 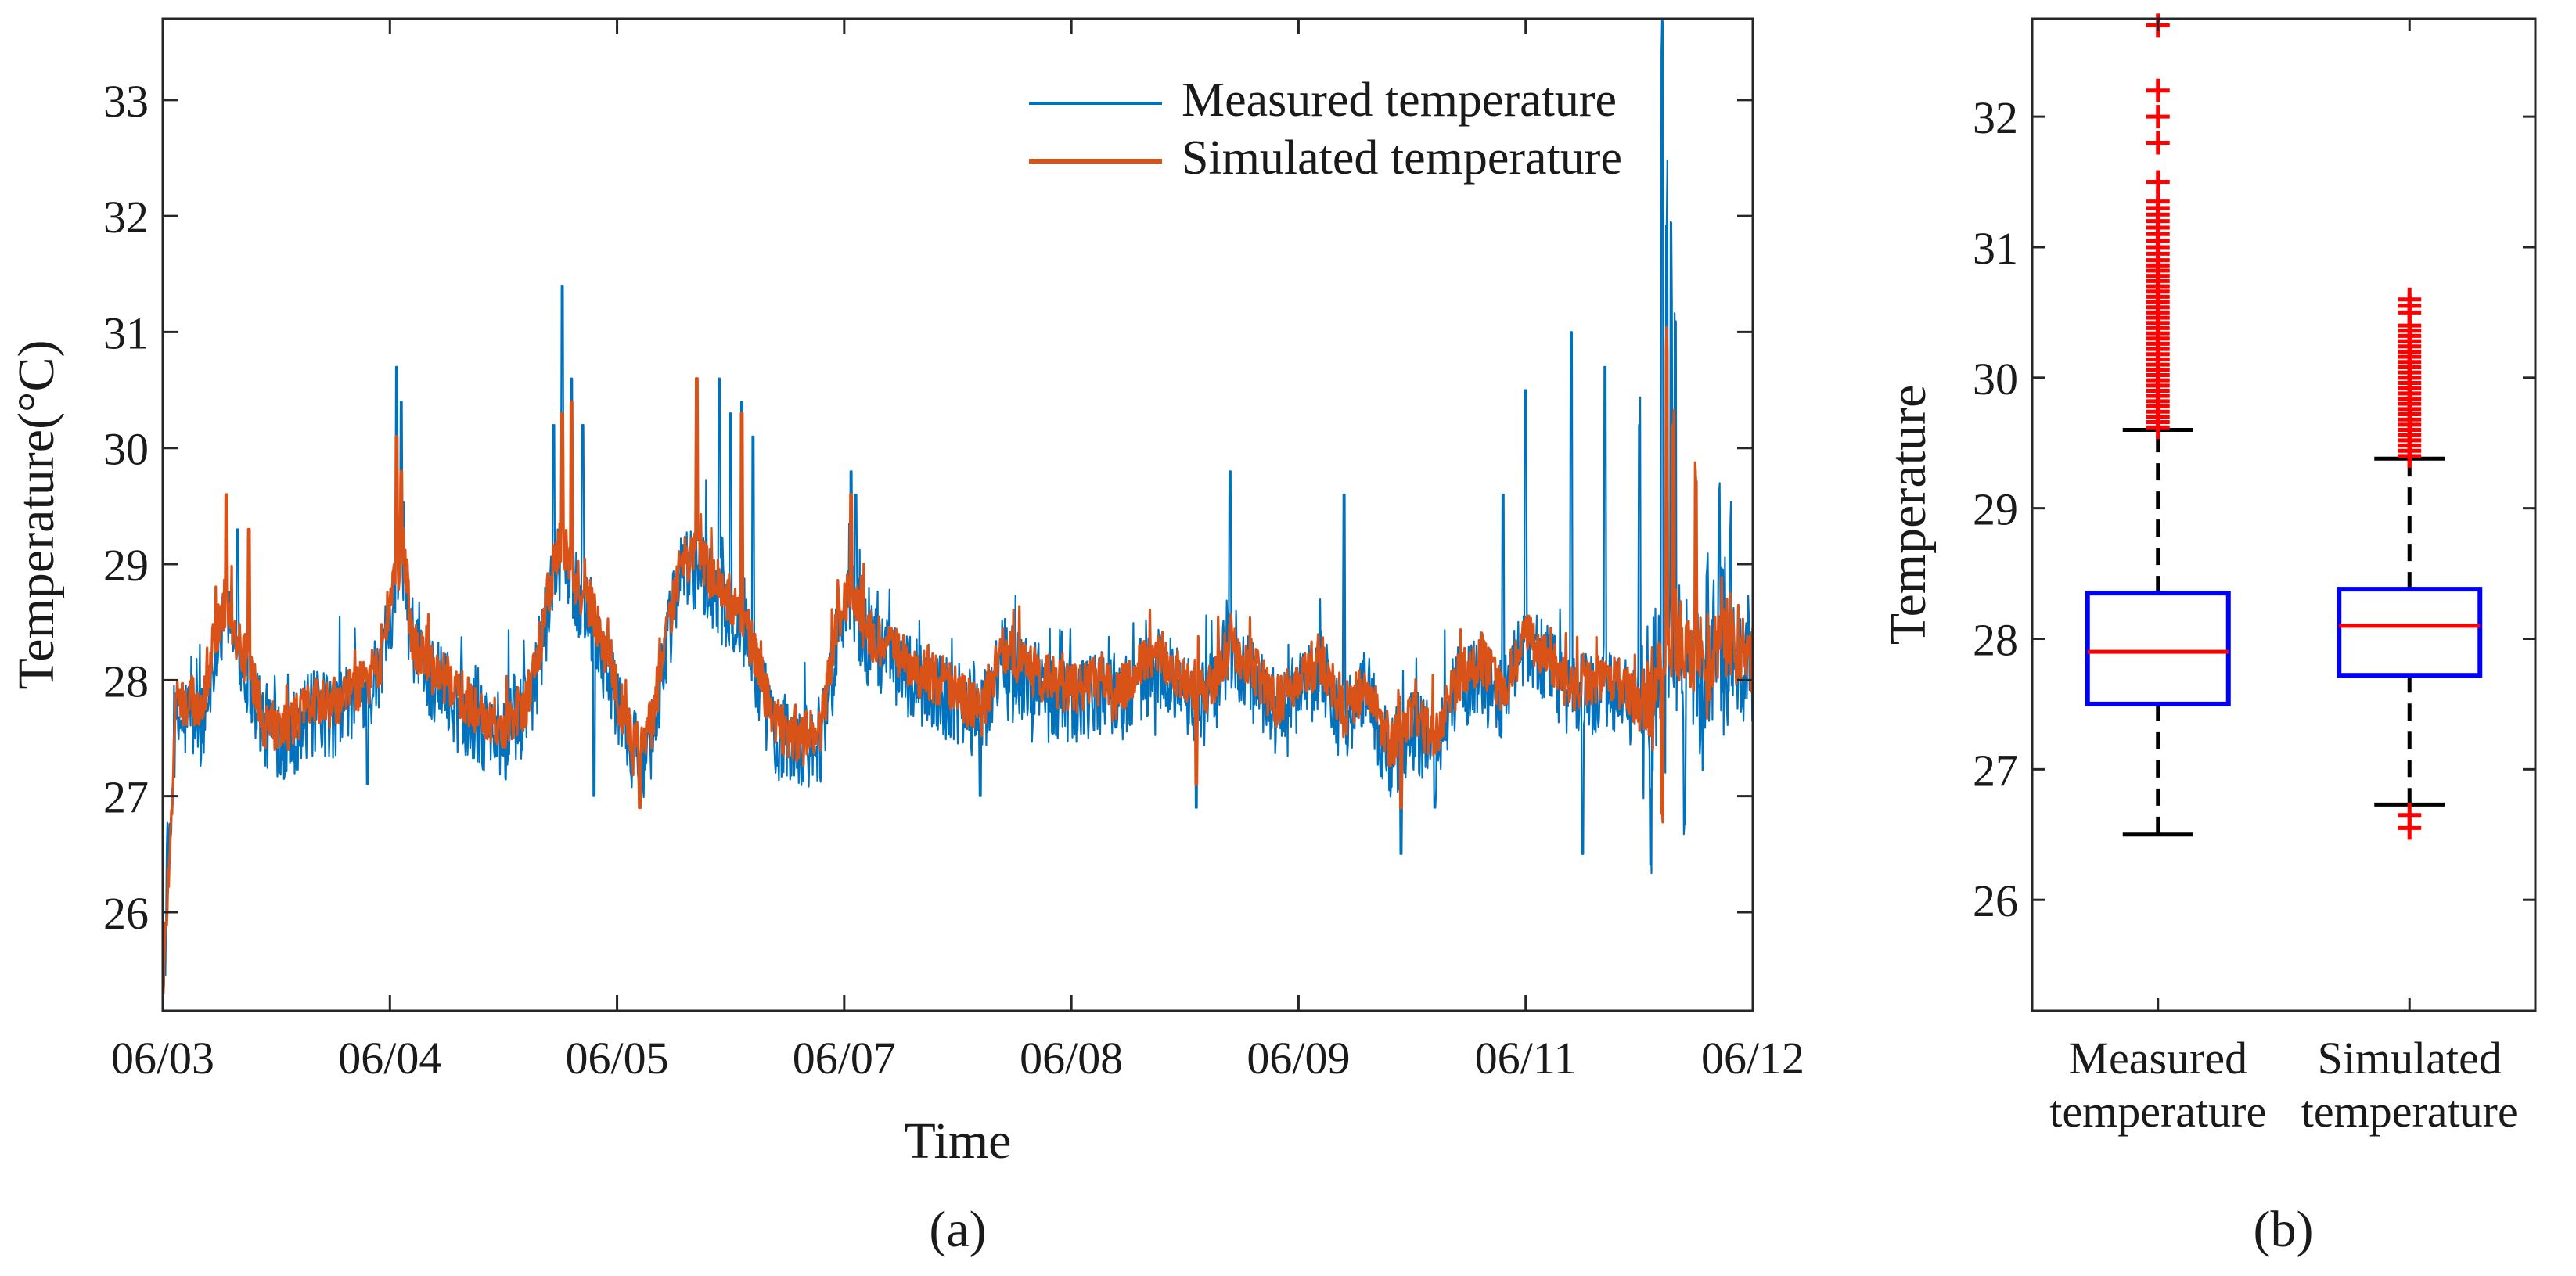 I want to click on panel-a-ytick-label: 31, so click(x=126, y=332).